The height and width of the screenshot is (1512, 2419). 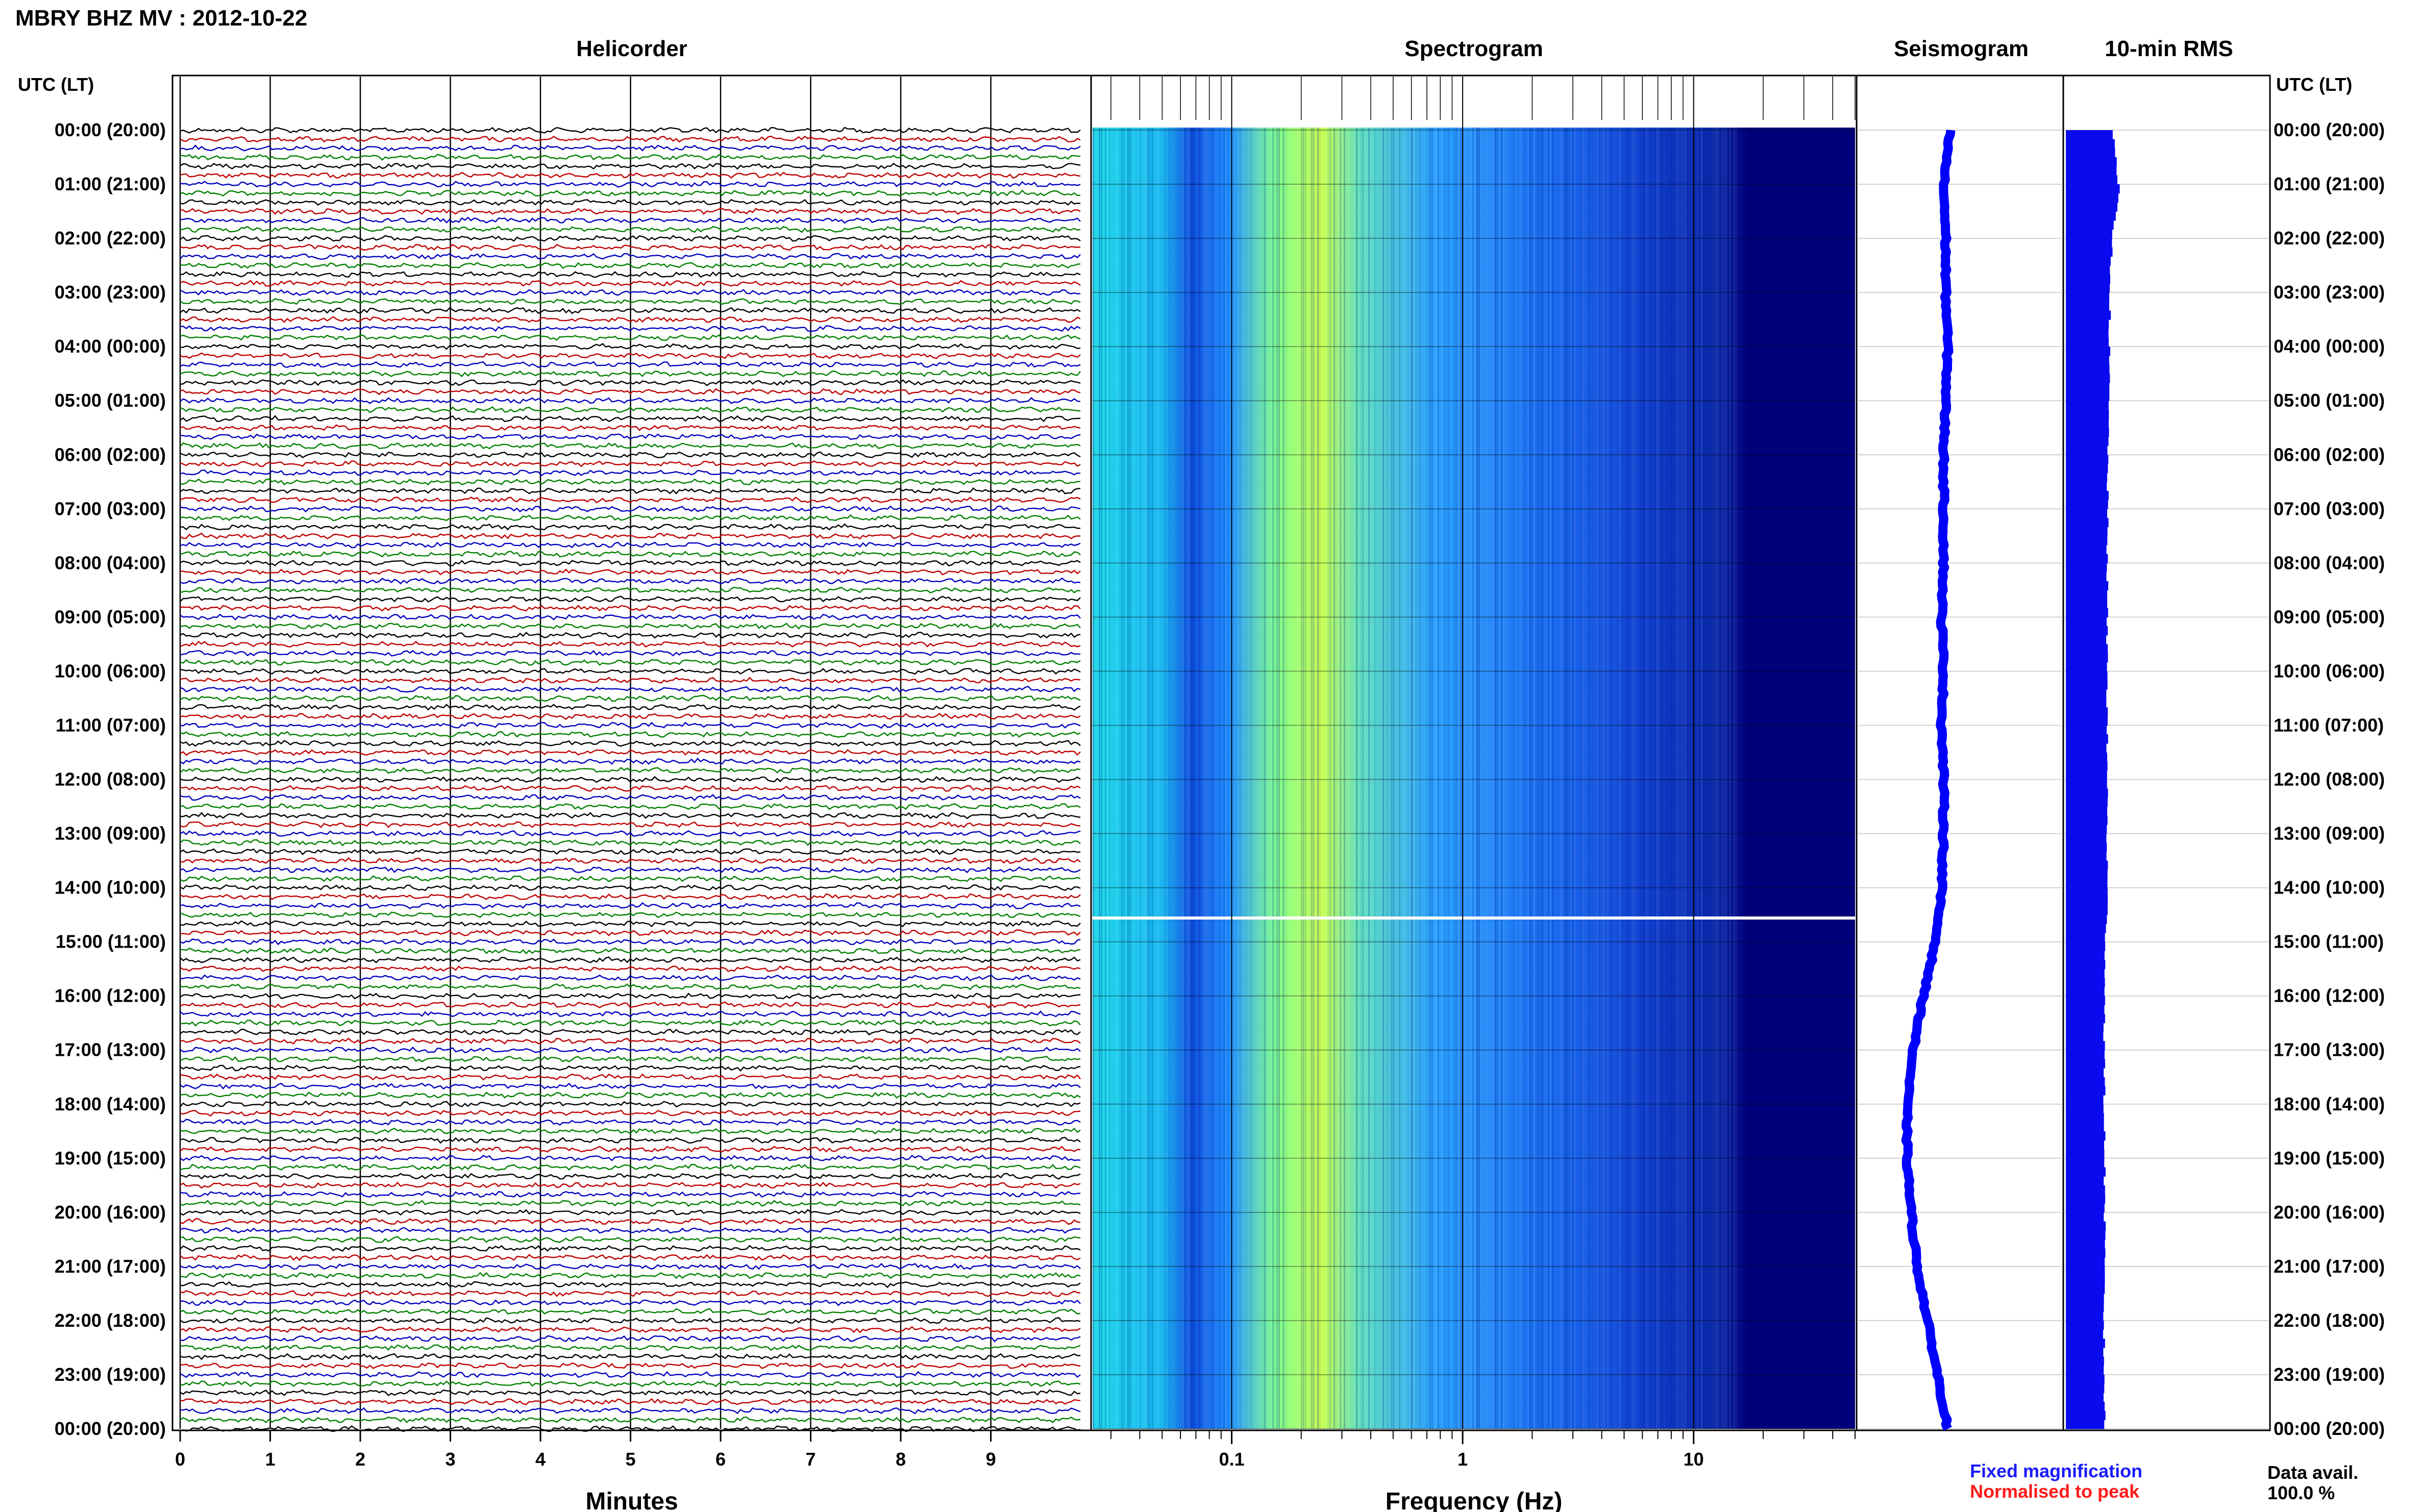 What do you see at coordinates (110, 508) in the screenshot?
I see `hour-label: 07:00 (03:00)` at bounding box center [110, 508].